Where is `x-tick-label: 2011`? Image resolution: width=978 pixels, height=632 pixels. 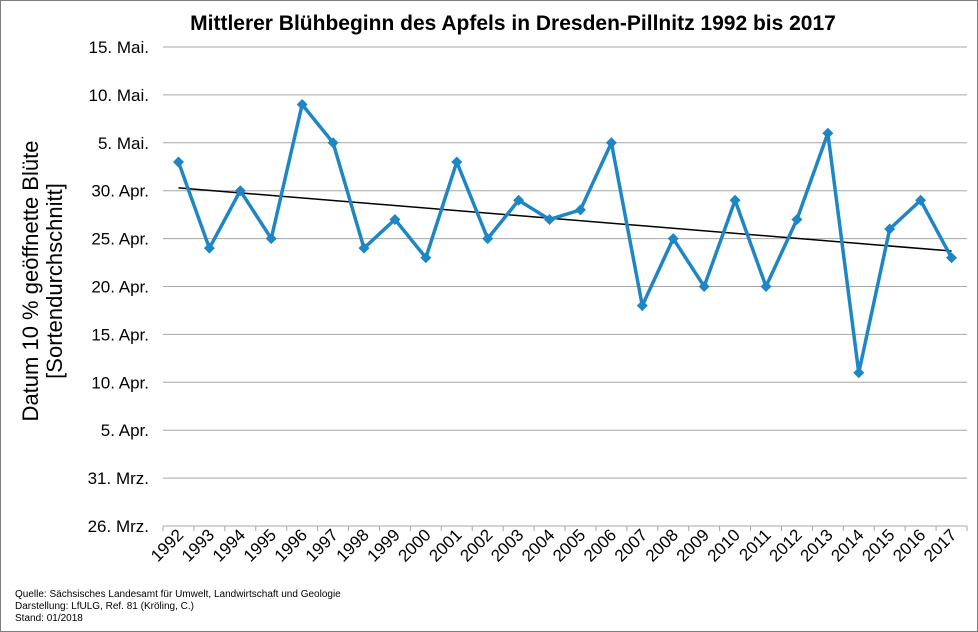 x-tick-label: 2011 is located at coordinates (755, 544).